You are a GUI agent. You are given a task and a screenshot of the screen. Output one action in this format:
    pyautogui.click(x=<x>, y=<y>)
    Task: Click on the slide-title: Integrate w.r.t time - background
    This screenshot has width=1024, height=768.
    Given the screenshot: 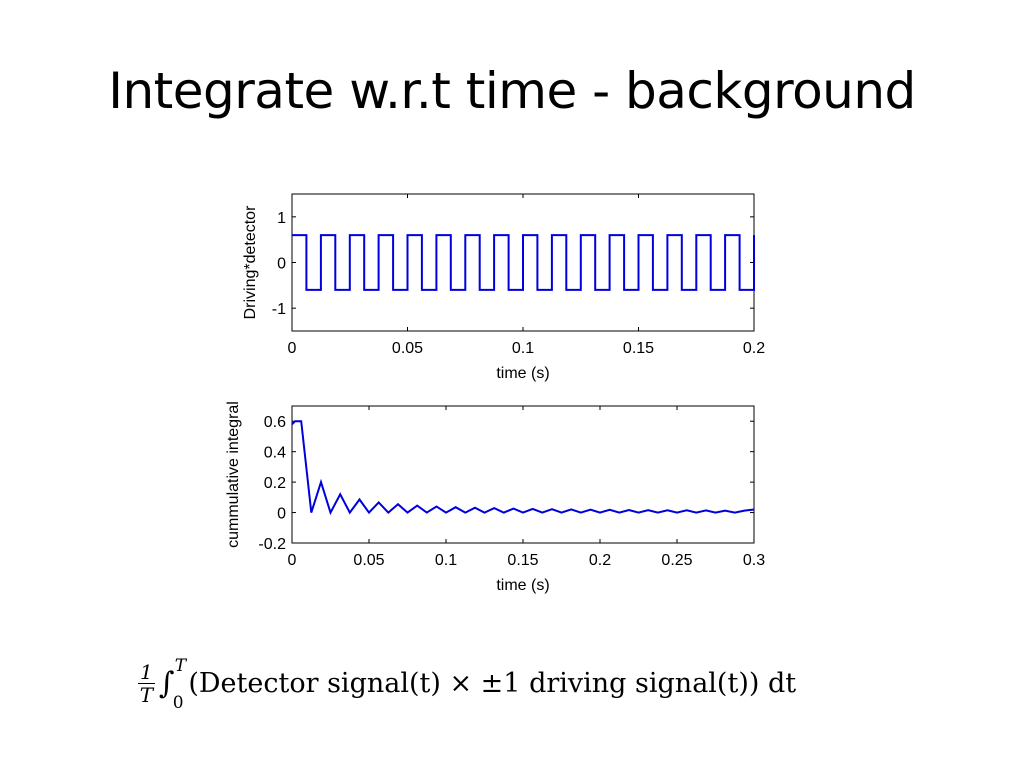 What is the action you would take?
    pyautogui.click(x=512, y=91)
    